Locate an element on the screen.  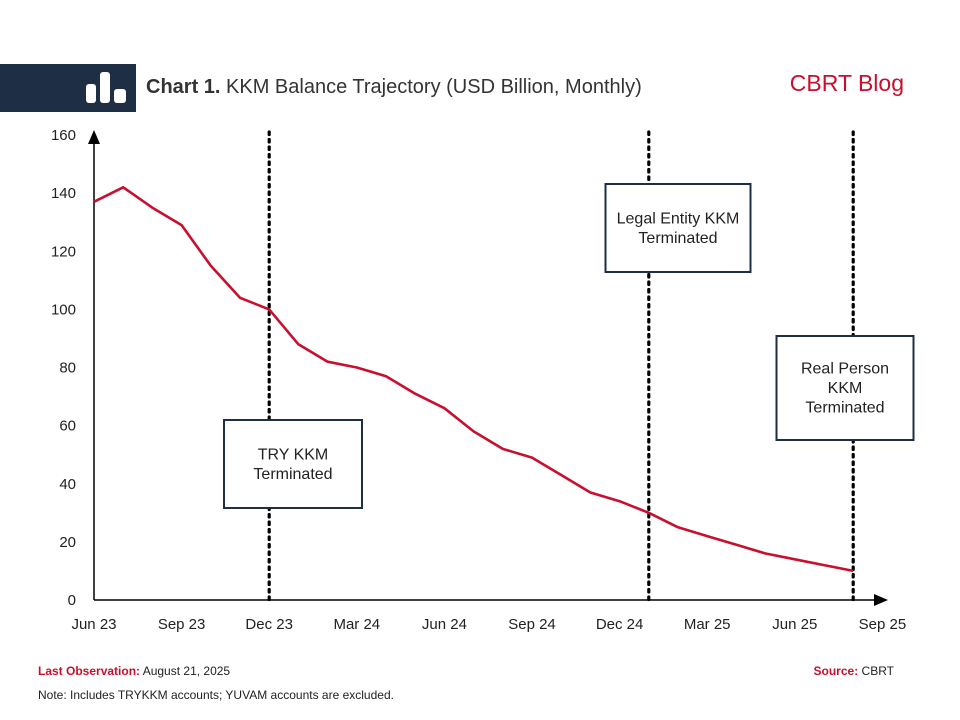
y-tick-label: 0 is located at coordinates (72, 600).